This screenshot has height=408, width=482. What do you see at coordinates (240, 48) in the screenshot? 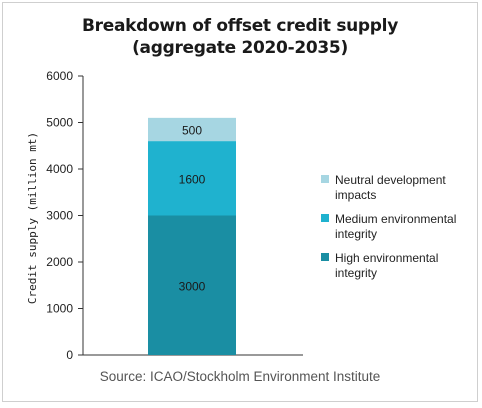
I see `chart-title-line-2: (aggregate 2020-2035)` at bounding box center [240, 48].